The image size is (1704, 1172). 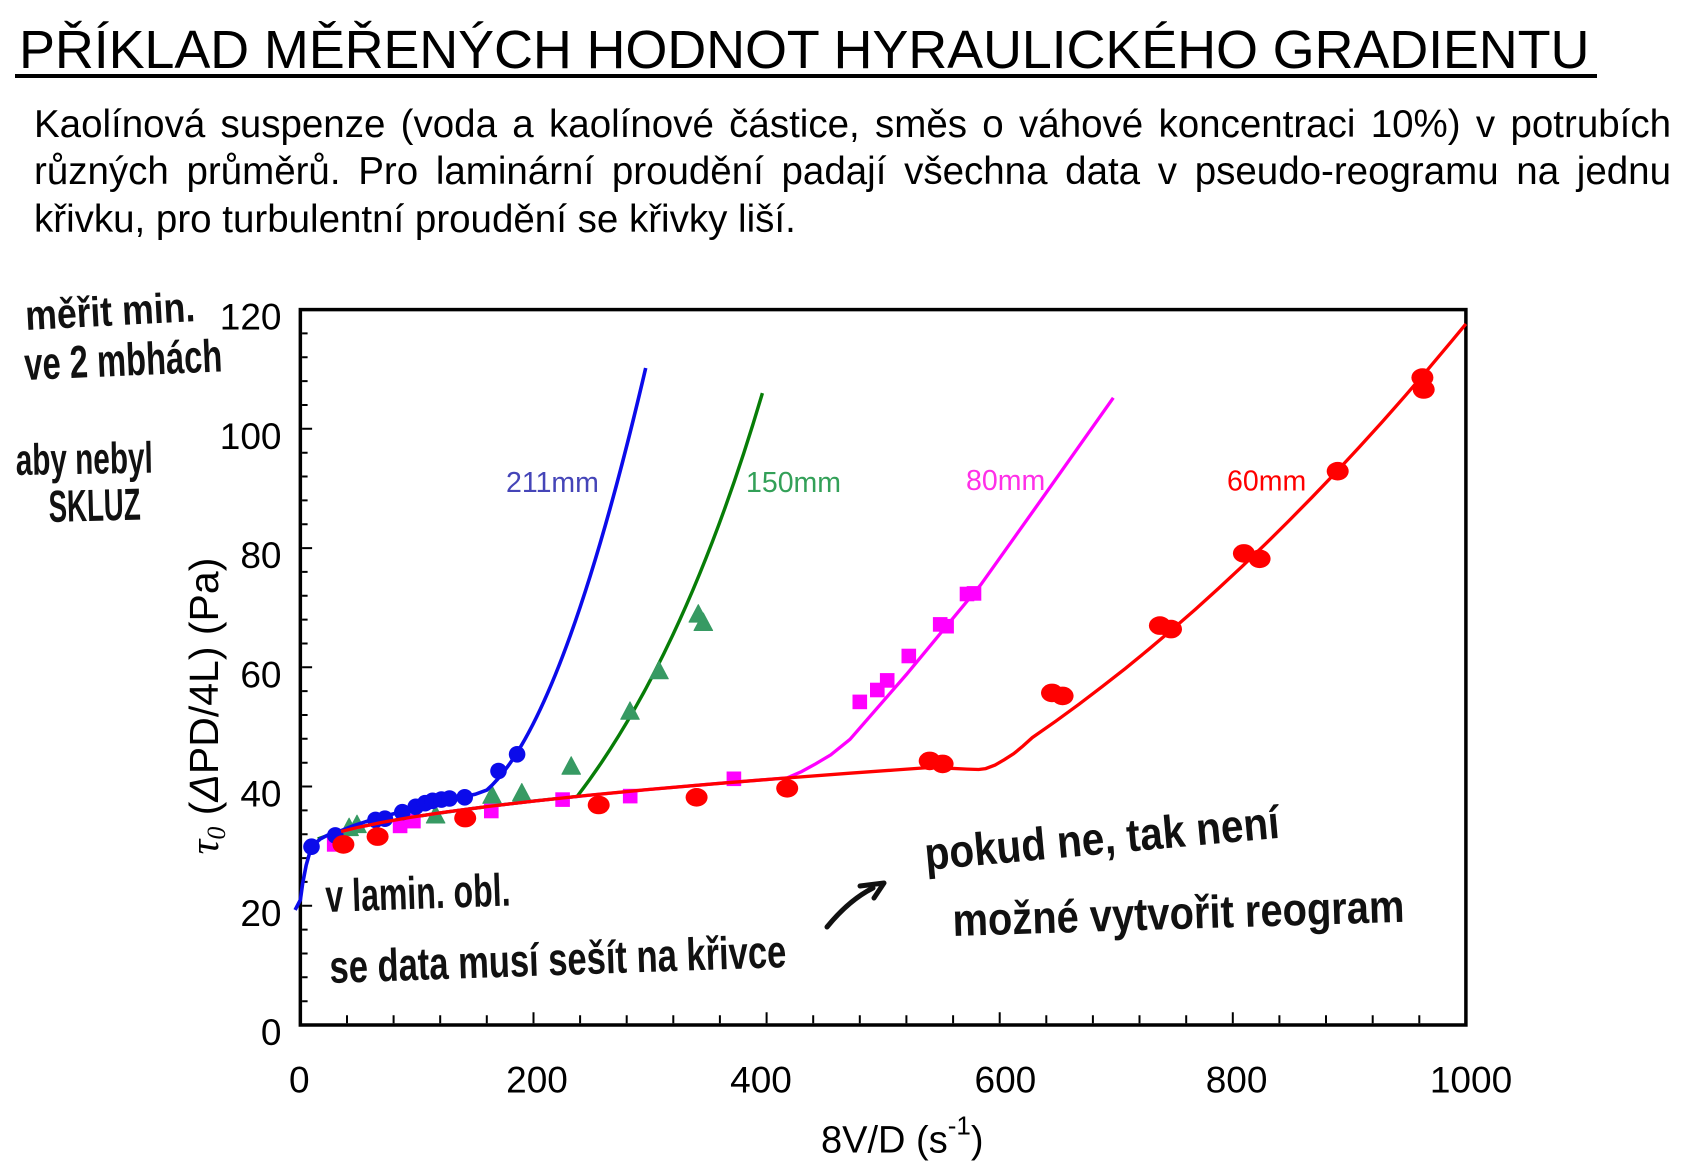 I want to click on svg-text: se data musí sešít na křivce, so click(x=558, y=959).